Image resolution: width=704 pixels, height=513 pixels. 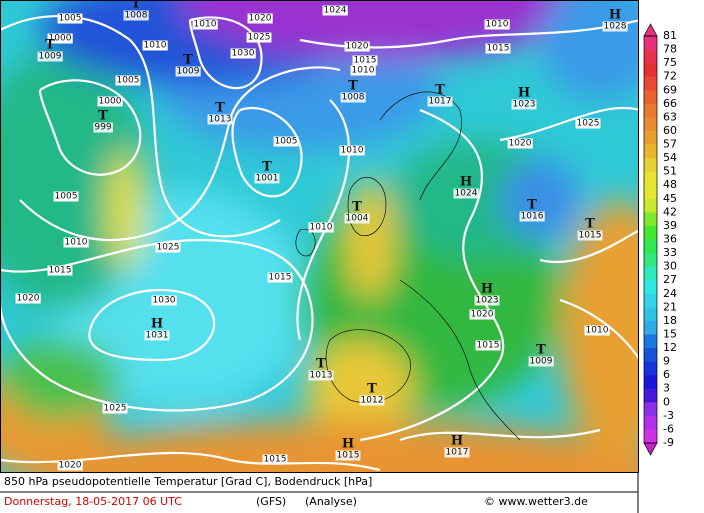 What do you see at coordinates (670, 184) in the screenshot?
I see `colorbar-tick-label: 48` at bounding box center [670, 184].